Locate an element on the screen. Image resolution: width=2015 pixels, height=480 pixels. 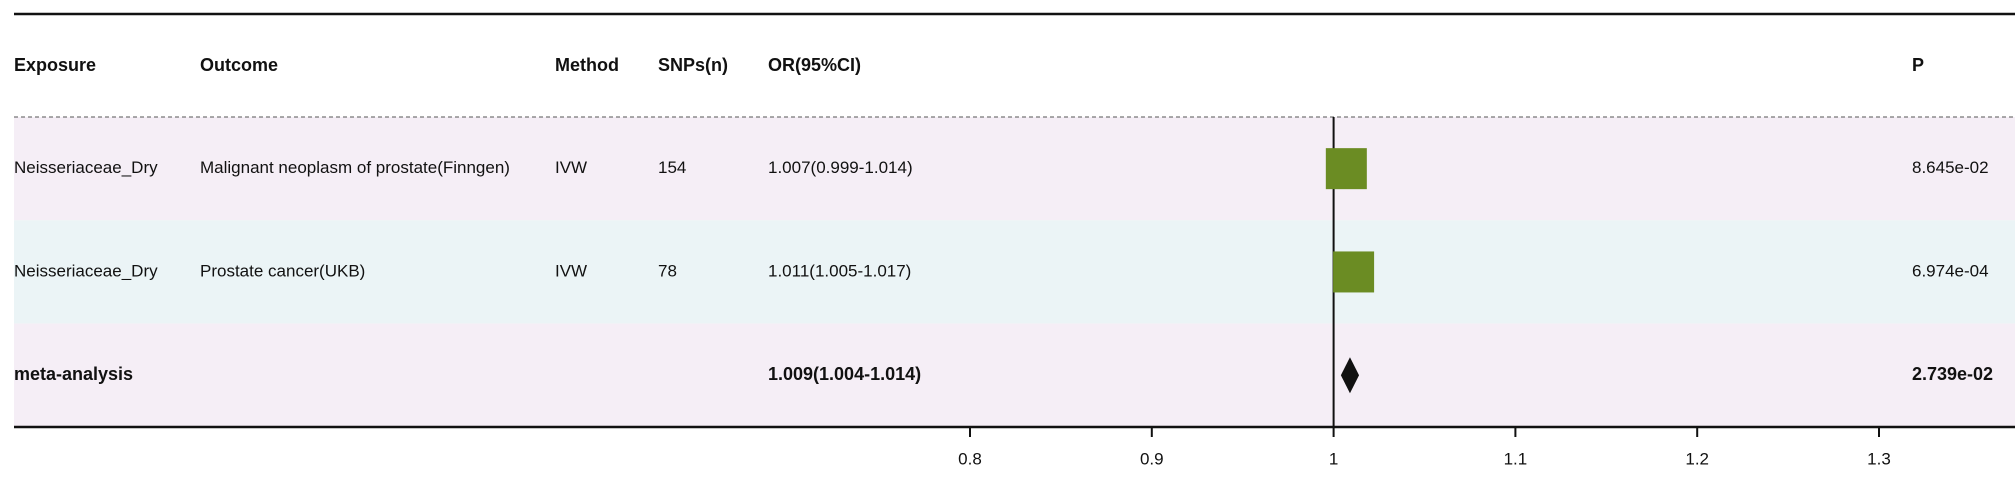
cell-or-label: 1.011(1.005-1.017) is located at coordinates (839, 270).